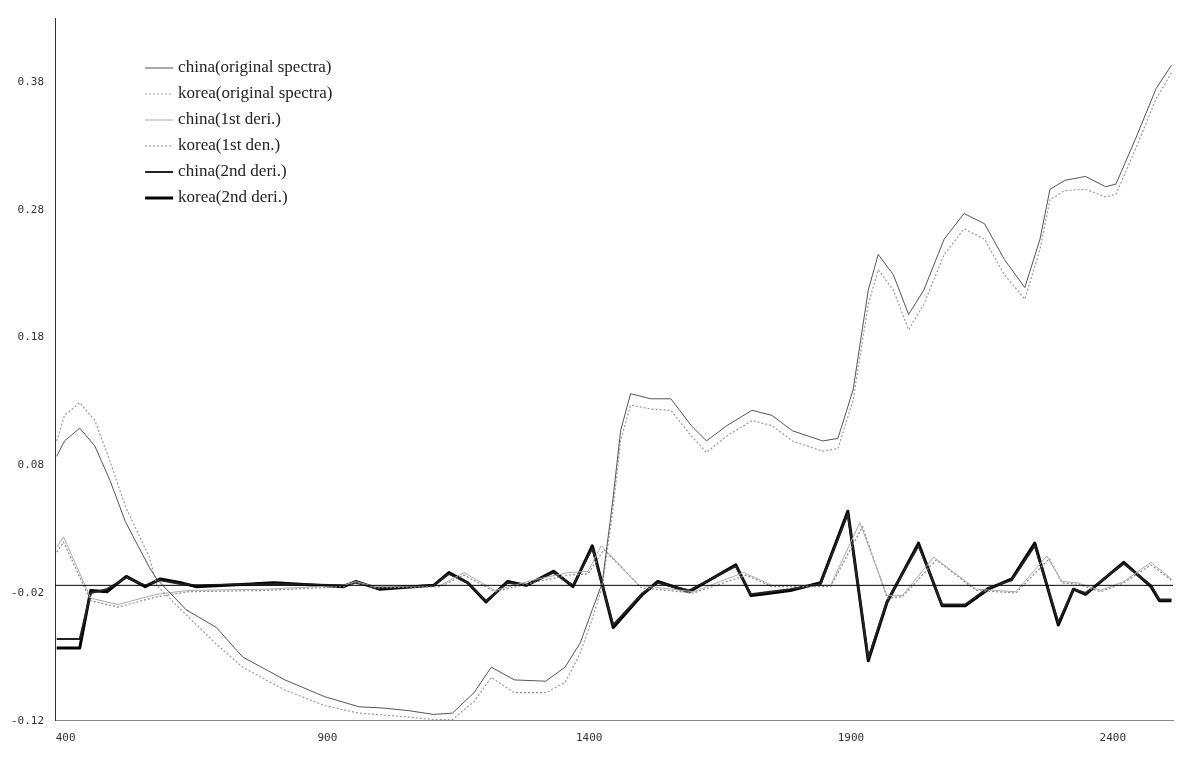  What do you see at coordinates (232, 171) in the screenshot?
I see `legend-label: china(2nd deri.)` at bounding box center [232, 171].